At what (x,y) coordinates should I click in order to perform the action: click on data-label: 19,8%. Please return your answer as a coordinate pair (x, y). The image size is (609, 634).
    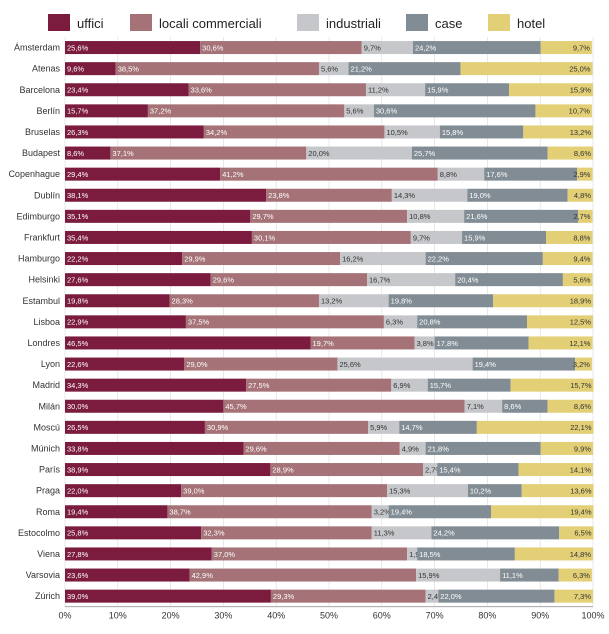
    Looking at the image, I should click on (78, 301).